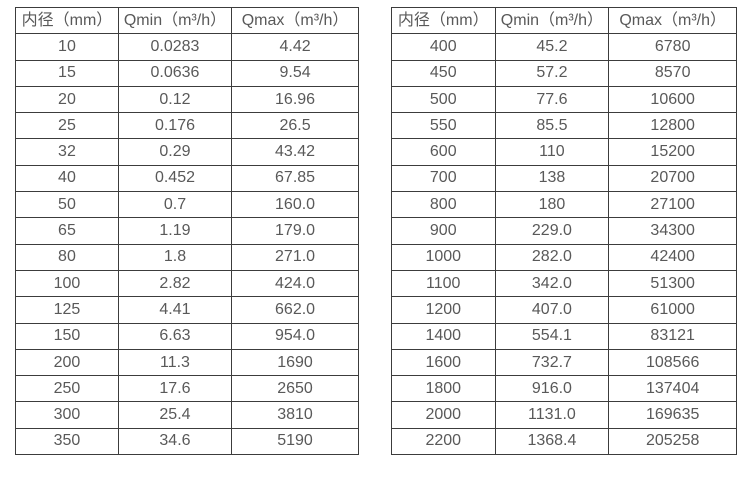 This screenshot has height=483, width=750. Describe the element at coordinates (295, 178) in the screenshot. I see `table-cell: 67.85` at that location.